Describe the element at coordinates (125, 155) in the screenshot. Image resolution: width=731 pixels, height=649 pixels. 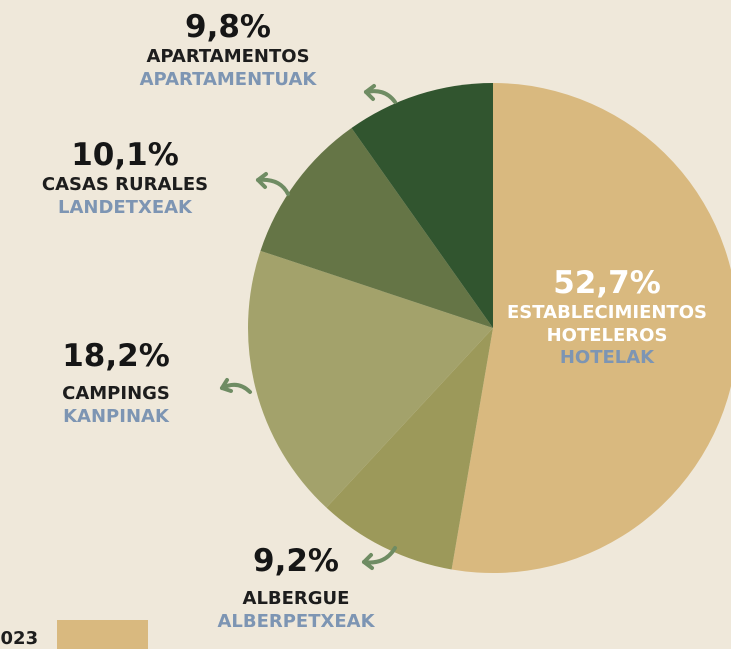
I see `value-label: 10,1%` at that location.